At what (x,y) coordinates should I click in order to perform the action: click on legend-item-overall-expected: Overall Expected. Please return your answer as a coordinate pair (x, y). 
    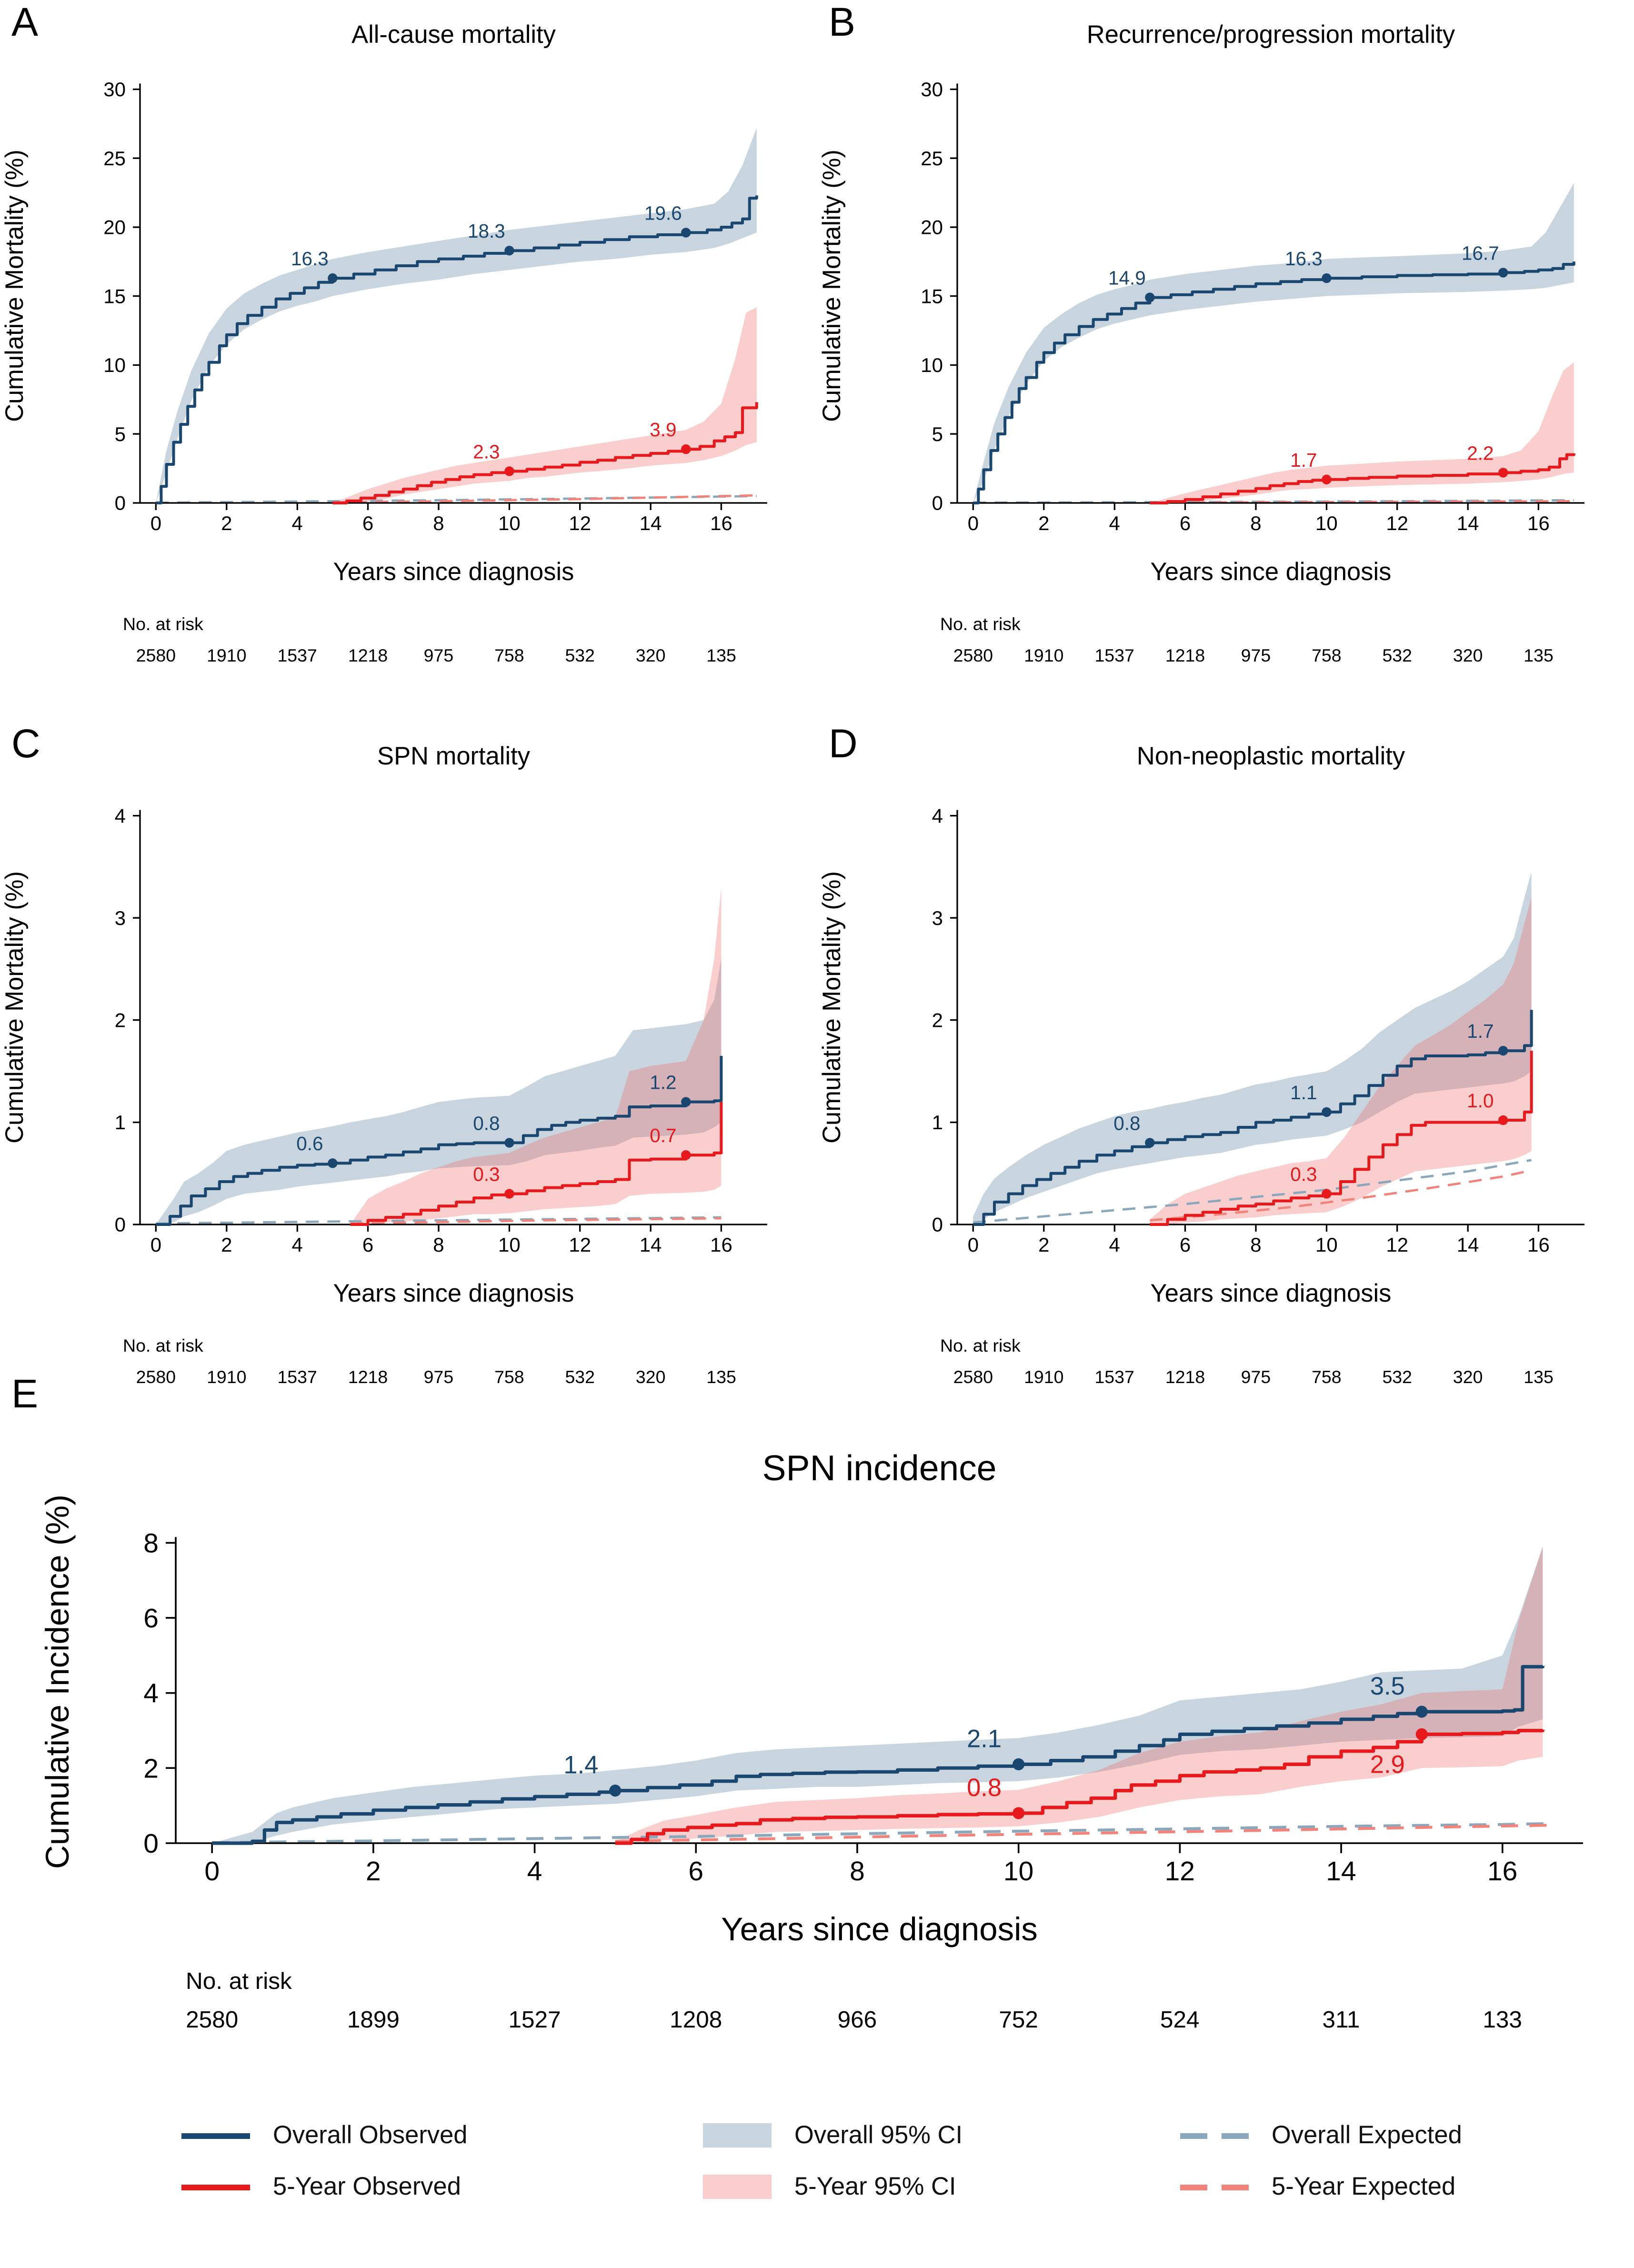
    Looking at the image, I should click on (1398, 2135).